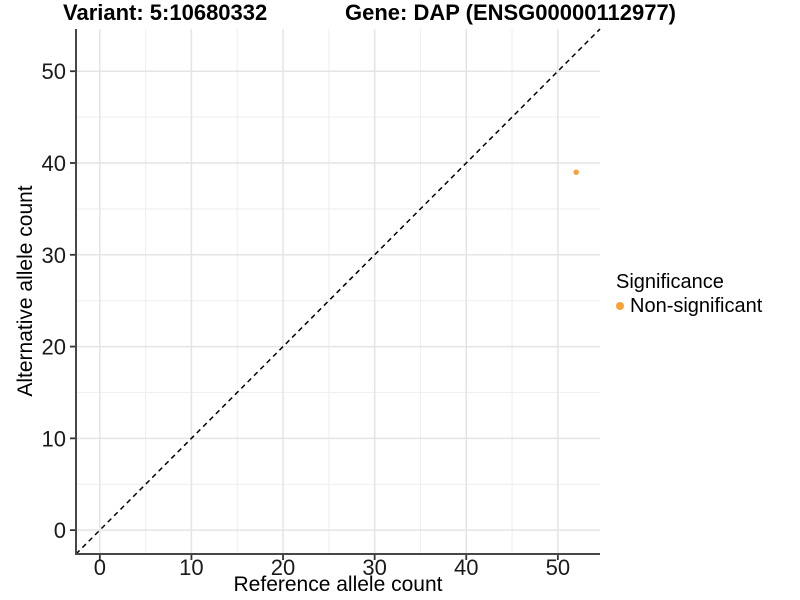  Describe the element at coordinates (191, 567) in the screenshot. I see `x-tick-label: 10` at that location.